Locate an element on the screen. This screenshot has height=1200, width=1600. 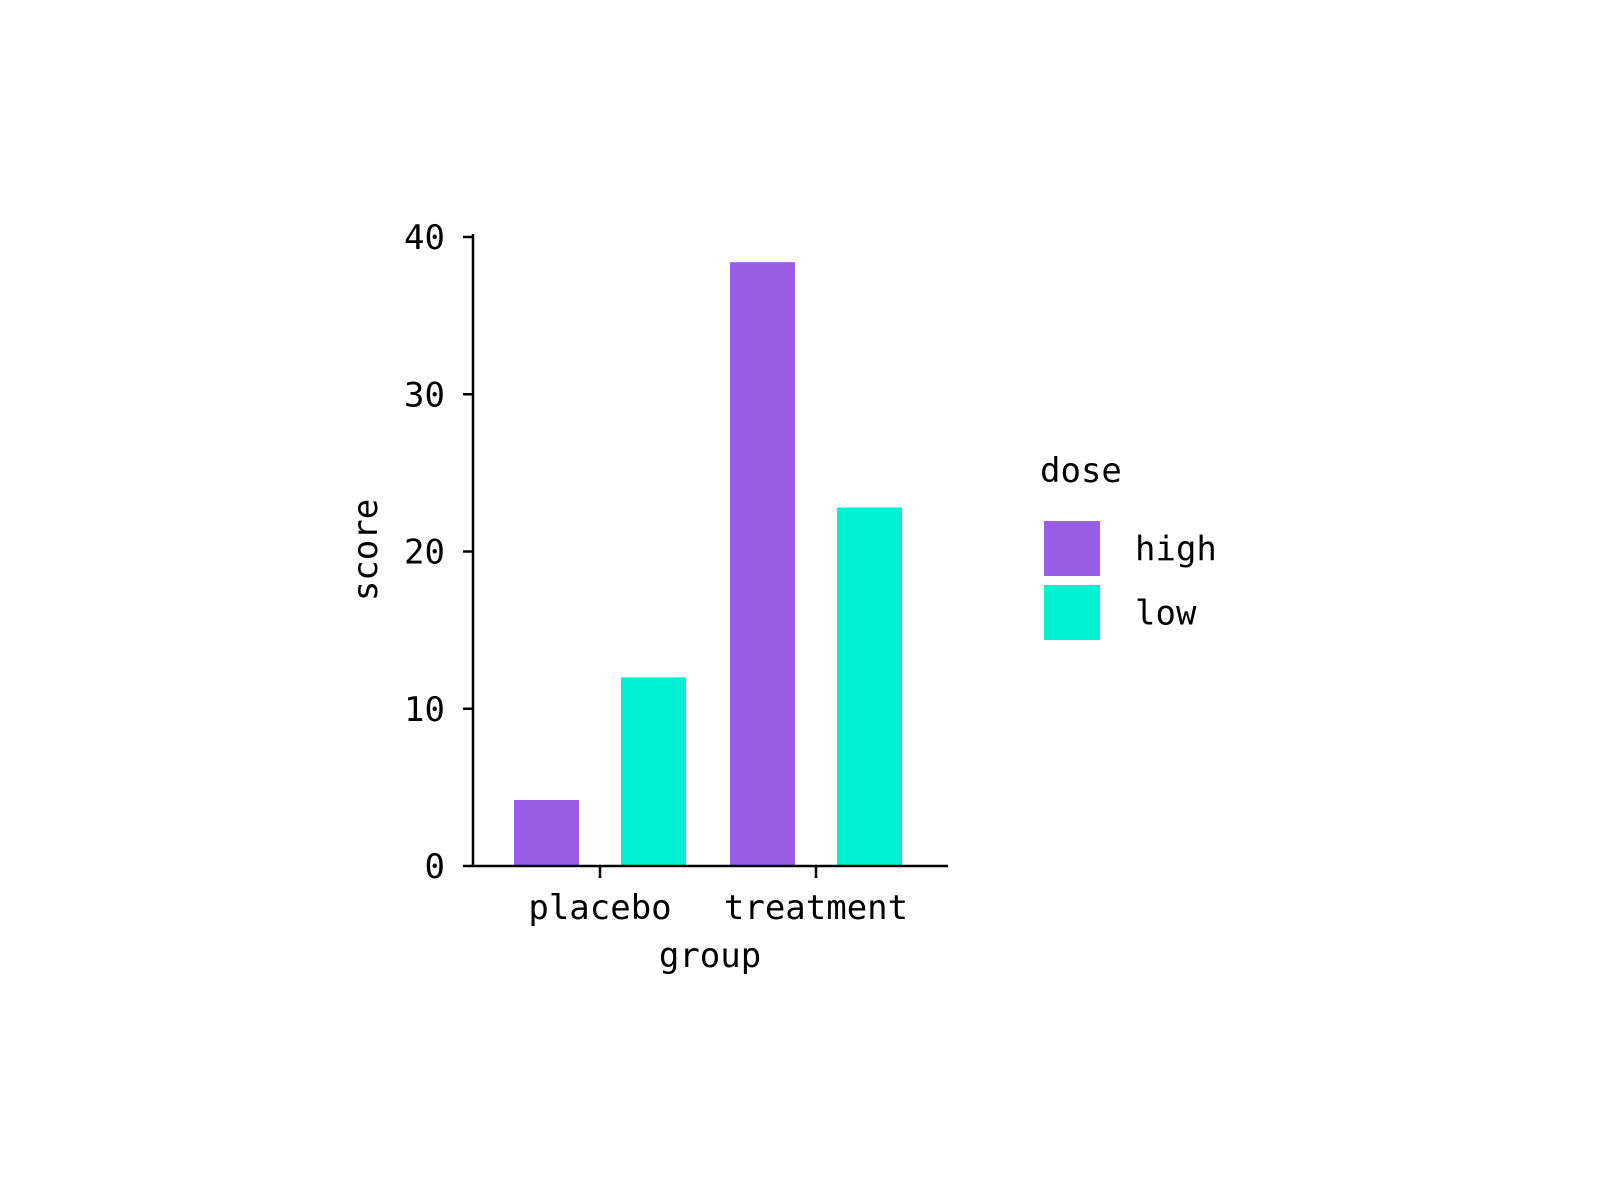
bar-treatment-high is located at coordinates (762, 564).